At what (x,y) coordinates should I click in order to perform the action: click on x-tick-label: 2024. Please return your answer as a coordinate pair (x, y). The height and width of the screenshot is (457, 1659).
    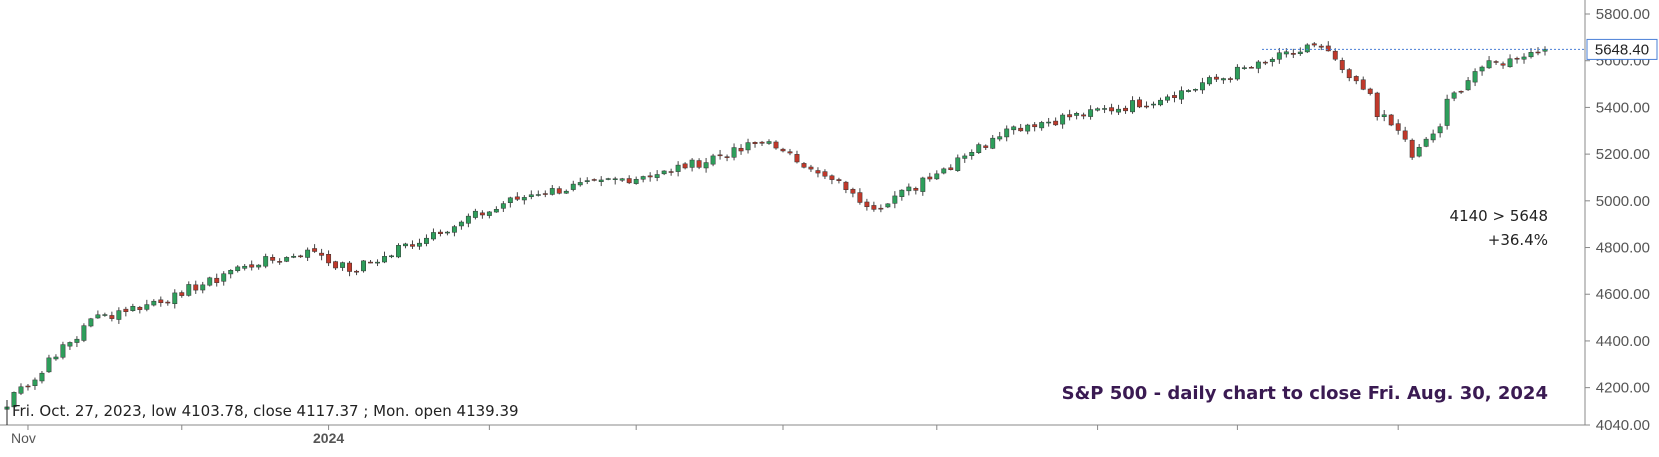
    Looking at the image, I should click on (328, 438).